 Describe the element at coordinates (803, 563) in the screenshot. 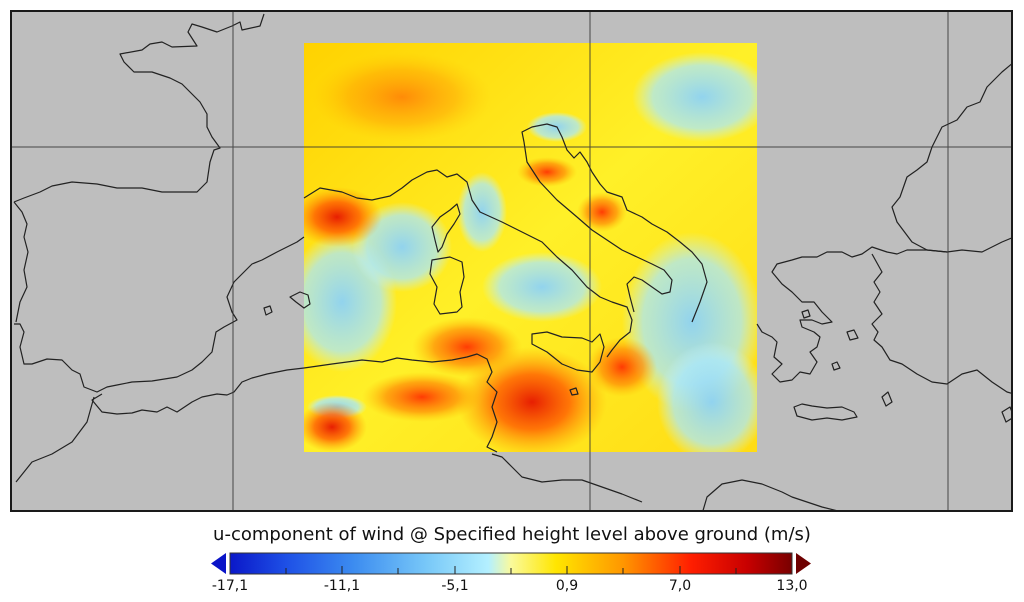

I see `colorbar-over-arrow-icon` at that location.